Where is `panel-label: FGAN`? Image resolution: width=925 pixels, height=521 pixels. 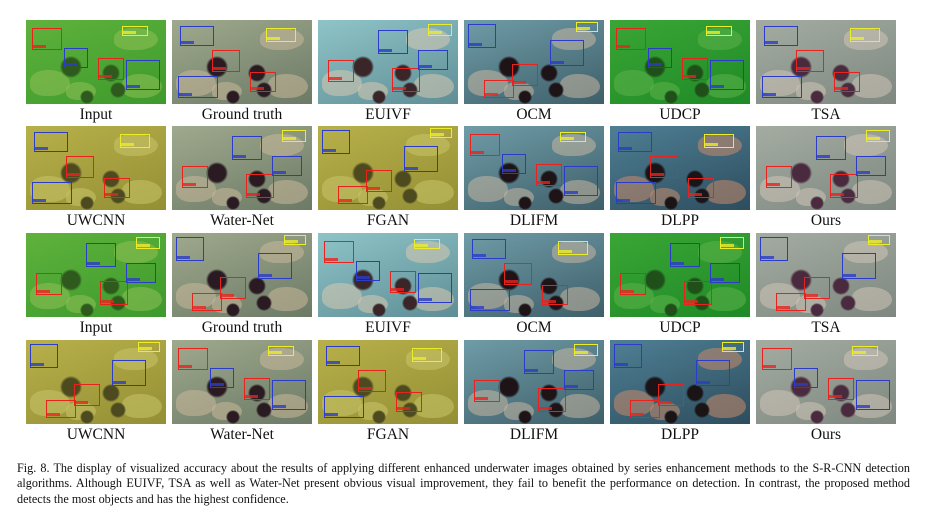
panel-label: FGAN is located at coordinates (388, 434).